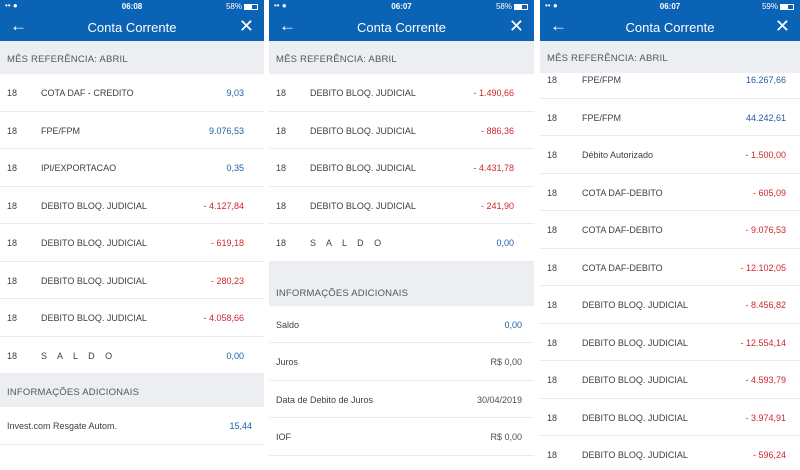 The width and height of the screenshot is (800, 470). What do you see at coordinates (493, 93) in the screenshot?
I see `transaction-amount: - 1.490,66` at bounding box center [493, 93].